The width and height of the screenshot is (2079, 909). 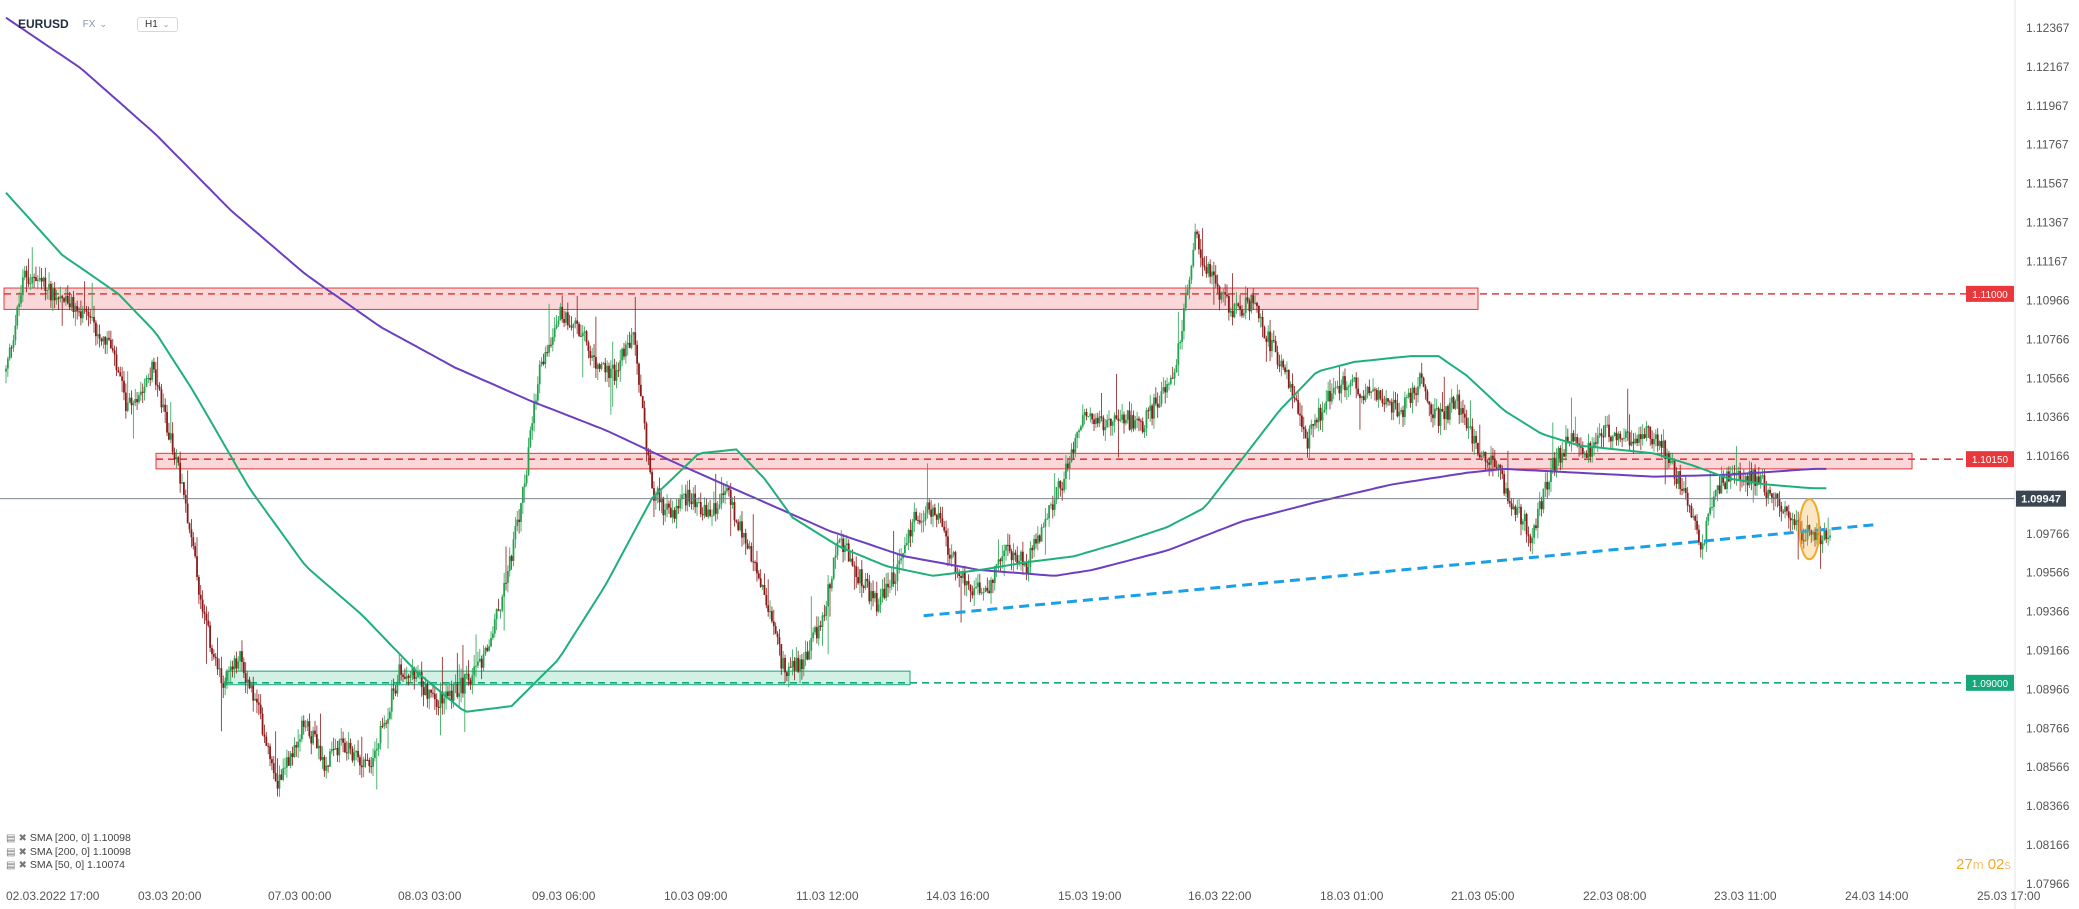 I want to click on timeframe-select: H1 ⌄, so click(x=157, y=24).